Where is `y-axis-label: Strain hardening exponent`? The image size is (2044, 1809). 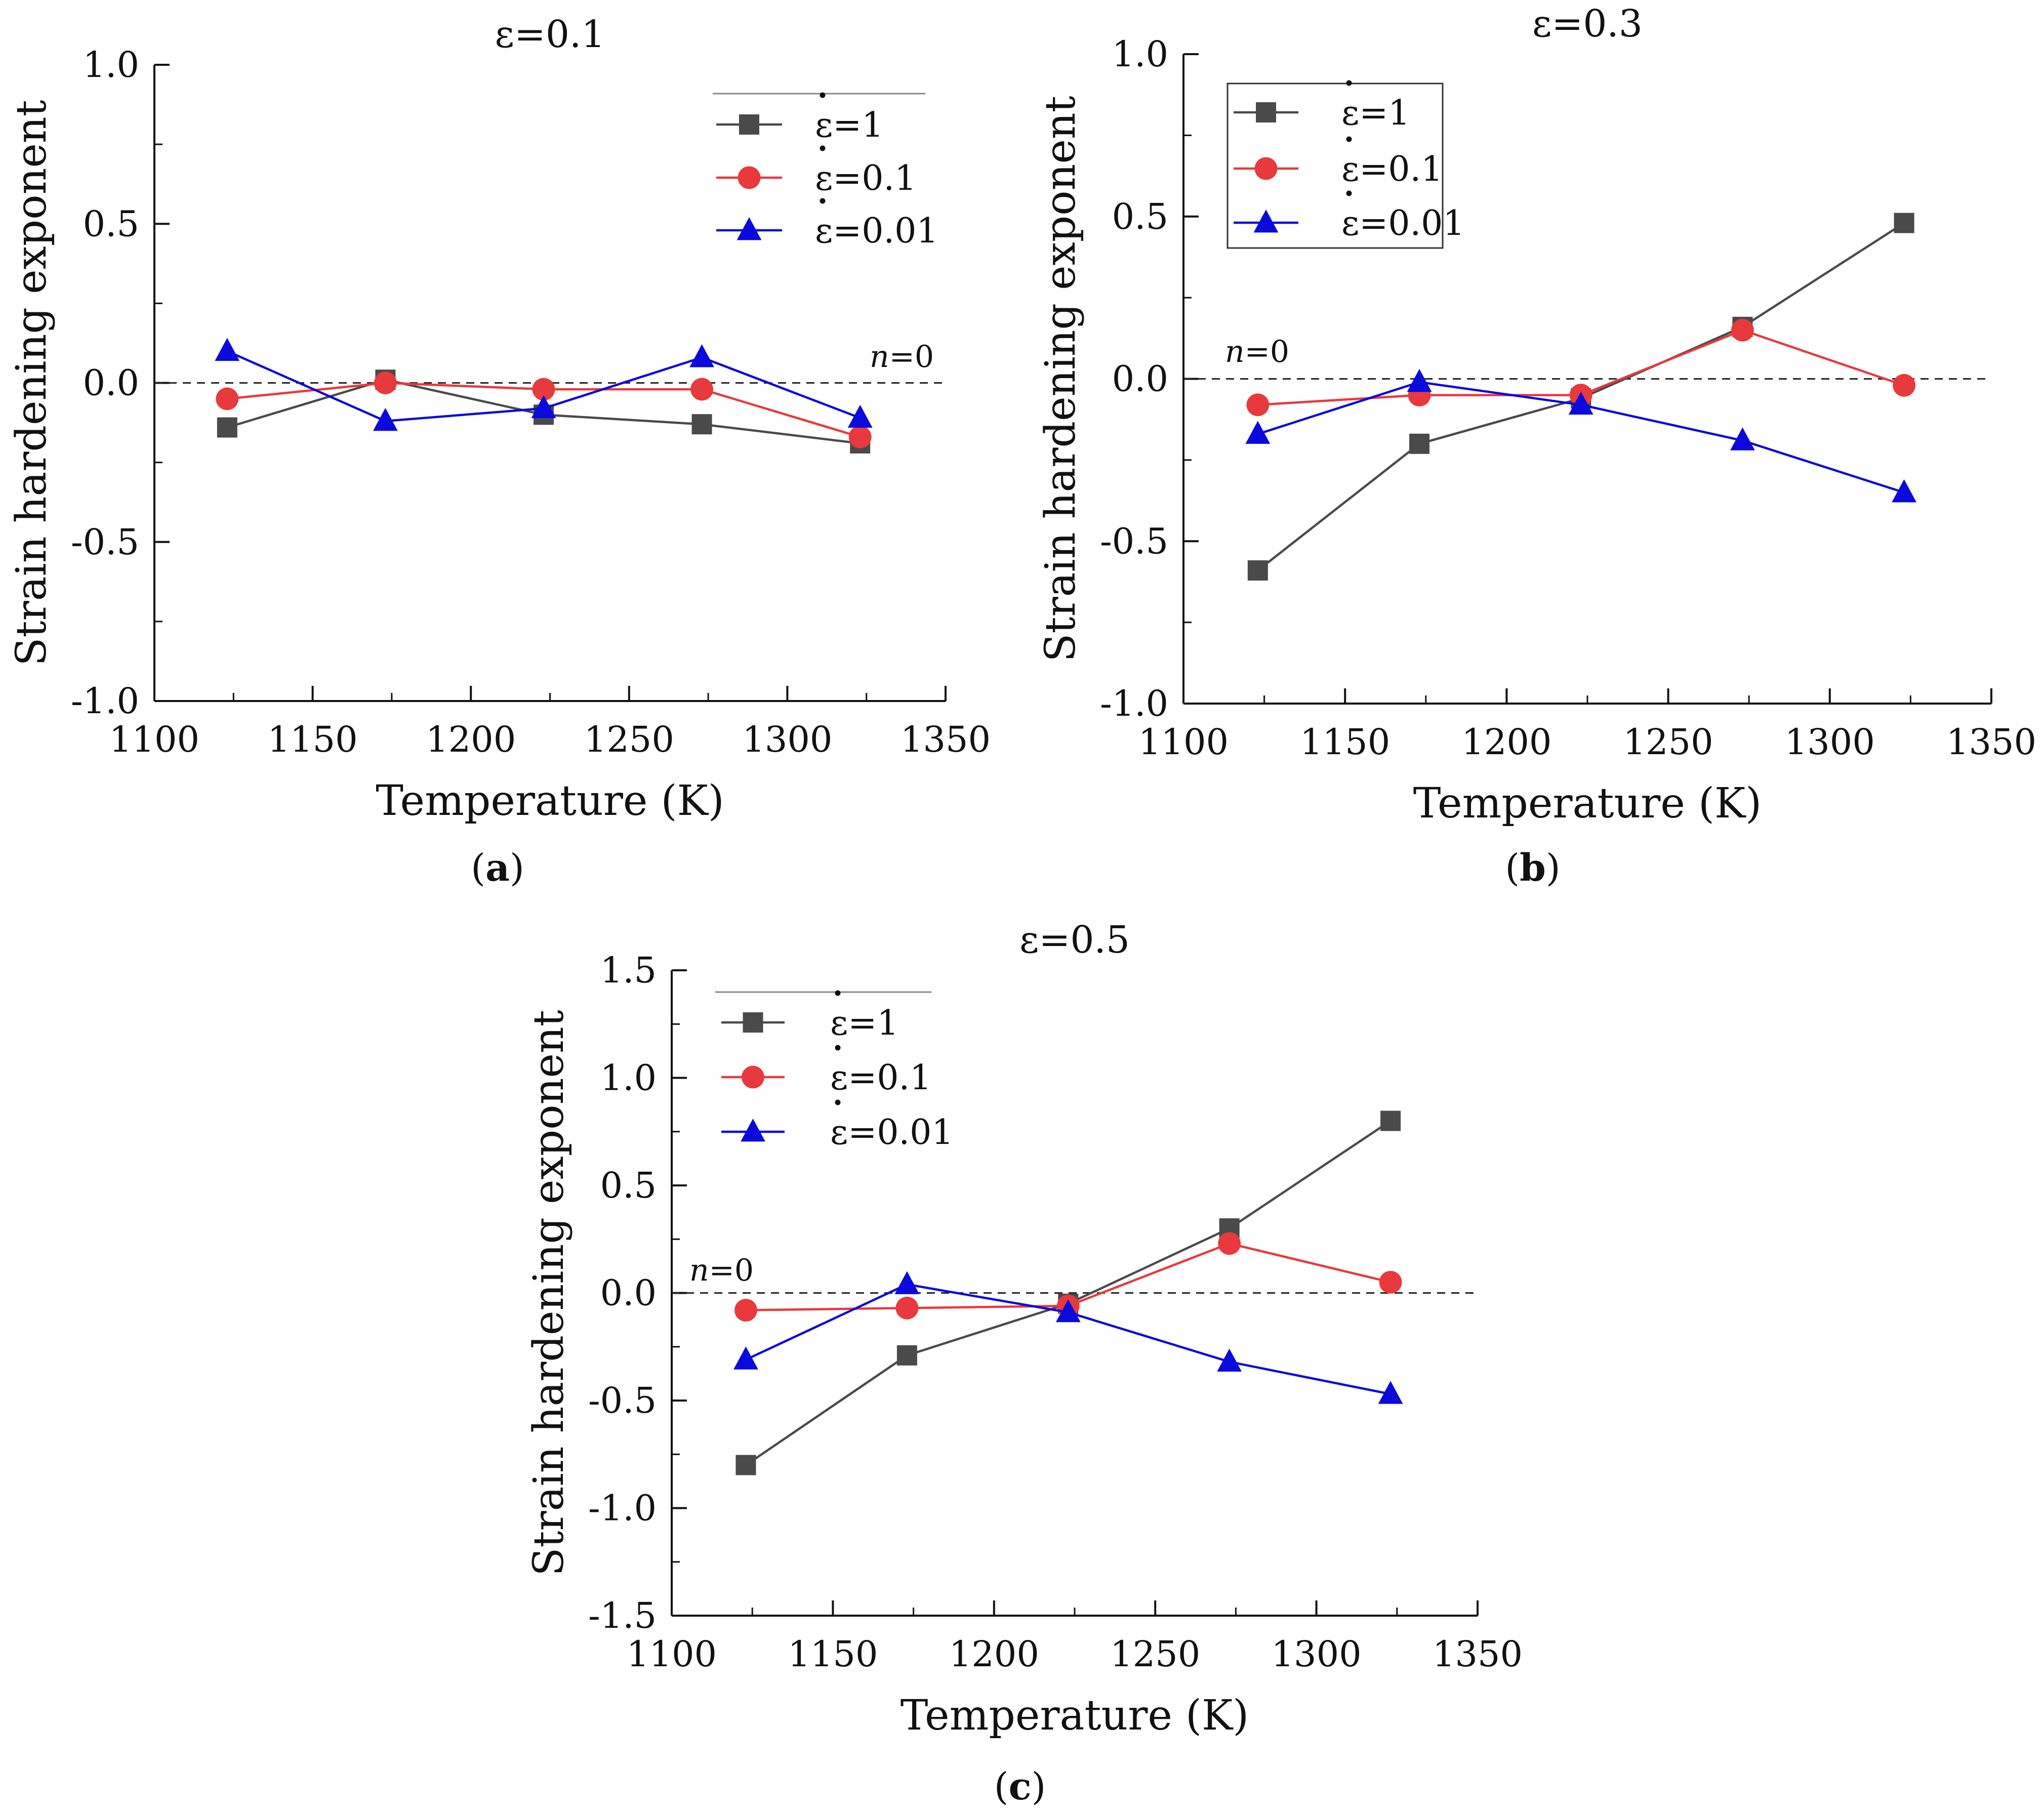 y-axis-label: Strain hardening exponent is located at coordinates (1061, 379).